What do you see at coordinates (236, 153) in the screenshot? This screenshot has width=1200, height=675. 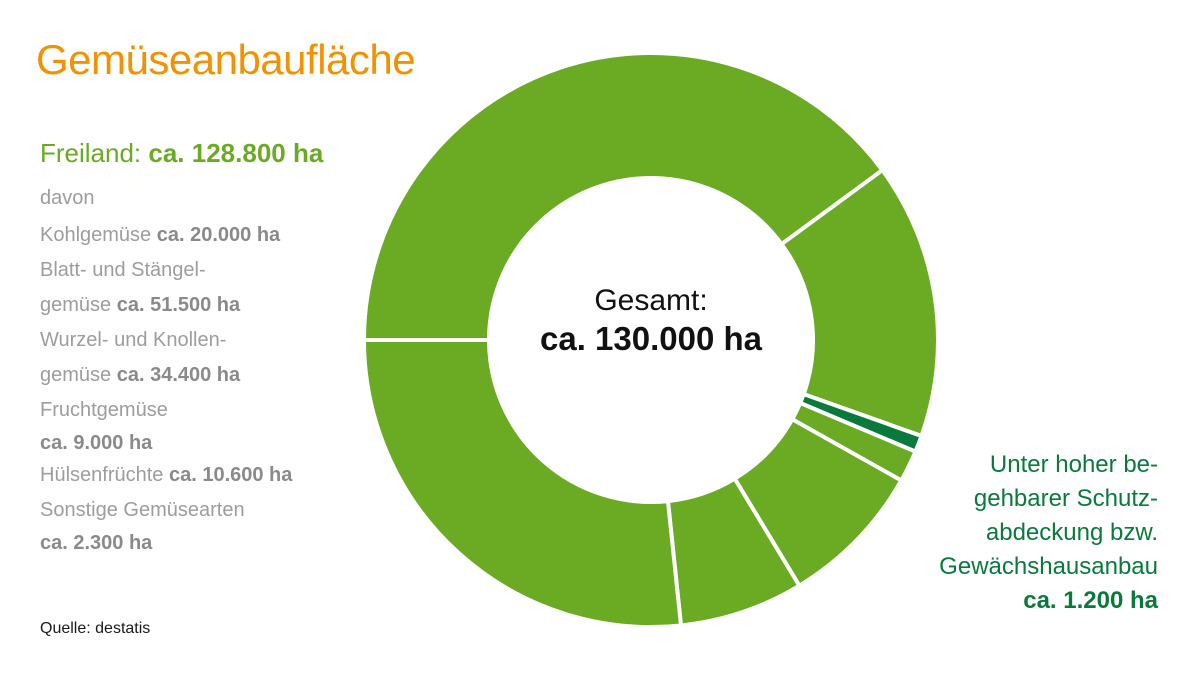 I see `freiland-value: ca. 128.800 ha` at bounding box center [236, 153].